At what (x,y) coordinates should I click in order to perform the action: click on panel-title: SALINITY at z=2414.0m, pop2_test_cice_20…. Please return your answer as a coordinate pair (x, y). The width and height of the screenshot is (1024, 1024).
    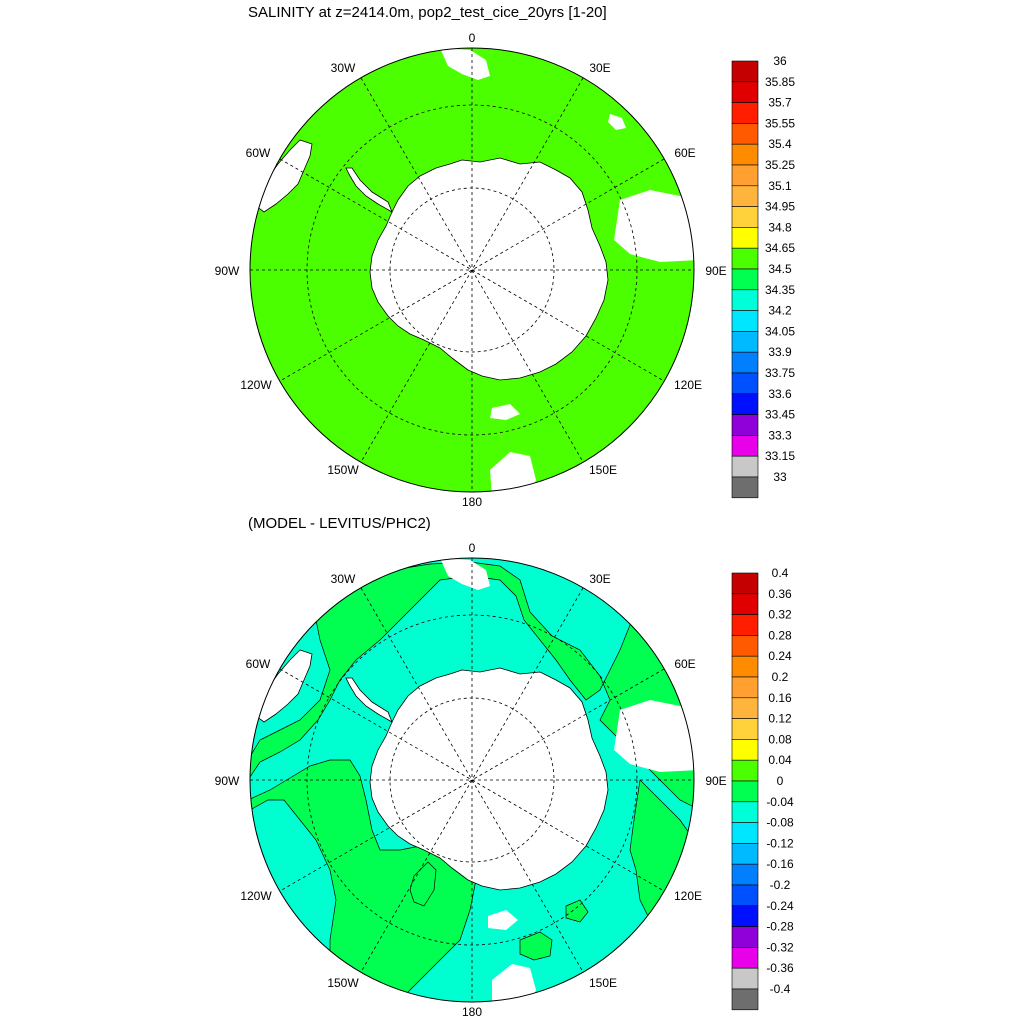
    Looking at the image, I should click on (427, 12).